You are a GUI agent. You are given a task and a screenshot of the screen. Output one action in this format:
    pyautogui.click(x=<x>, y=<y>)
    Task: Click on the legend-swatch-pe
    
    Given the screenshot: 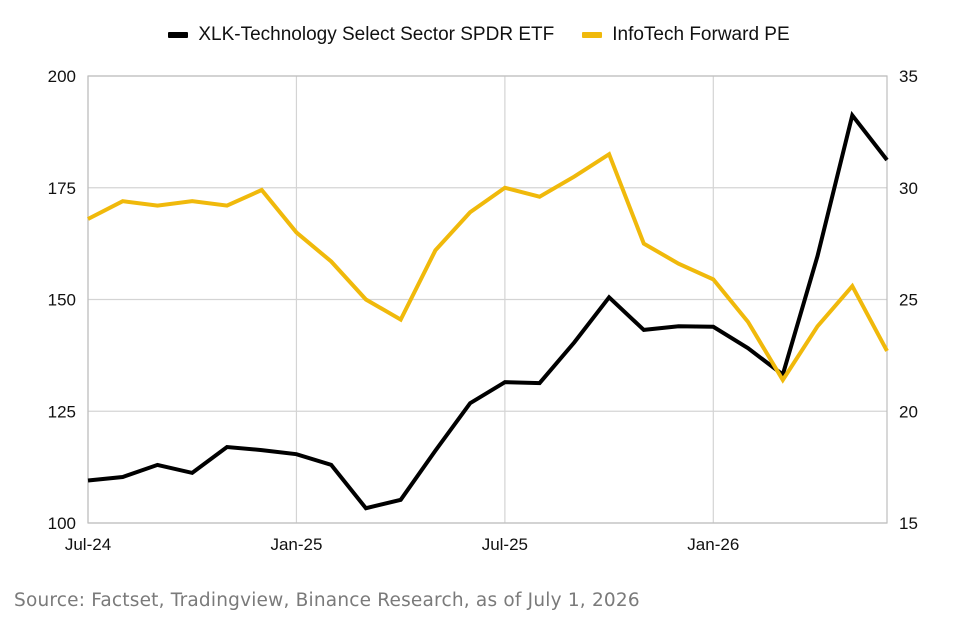 What is the action you would take?
    pyautogui.click(x=592, y=35)
    